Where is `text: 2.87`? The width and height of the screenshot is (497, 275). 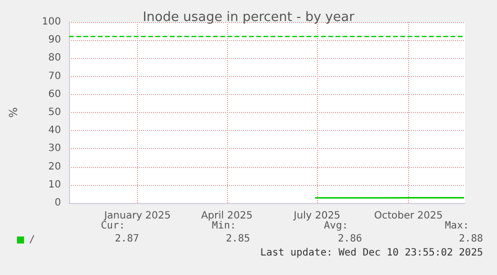
text: 2.87 is located at coordinates (126, 239).